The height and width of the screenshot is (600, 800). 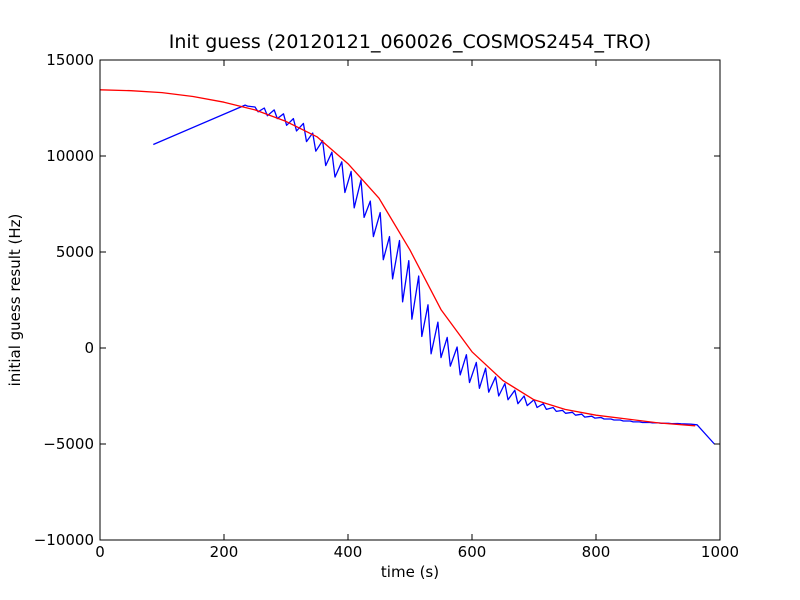 What do you see at coordinates (70, 60) in the screenshot?
I see `y-tick-label: 15000` at bounding box center [70, 60].